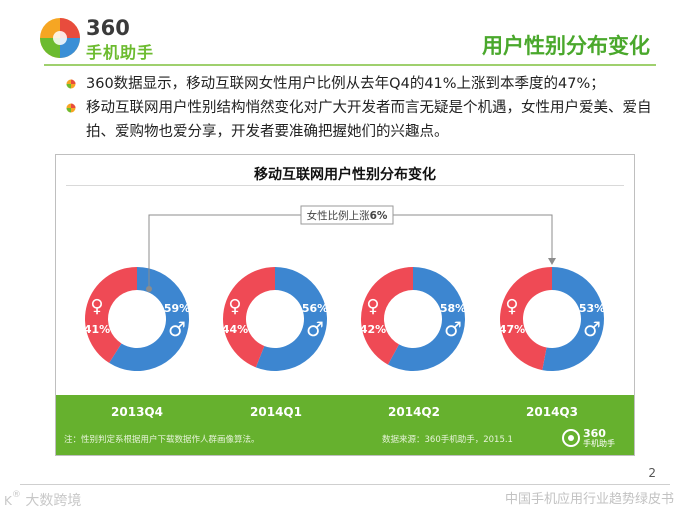 This screenshot has height=518, width=690. Describe the element at coordinates (137, 412) in the screenshot. I see `period-label: 2013Q4` at that location.